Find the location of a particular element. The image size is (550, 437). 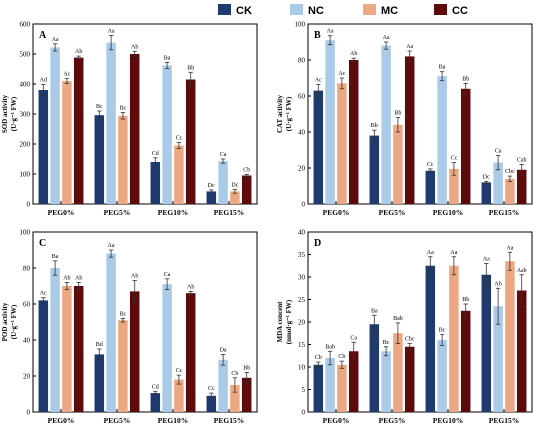

y-tick-label: 500 is located at coordinates (25, 55).